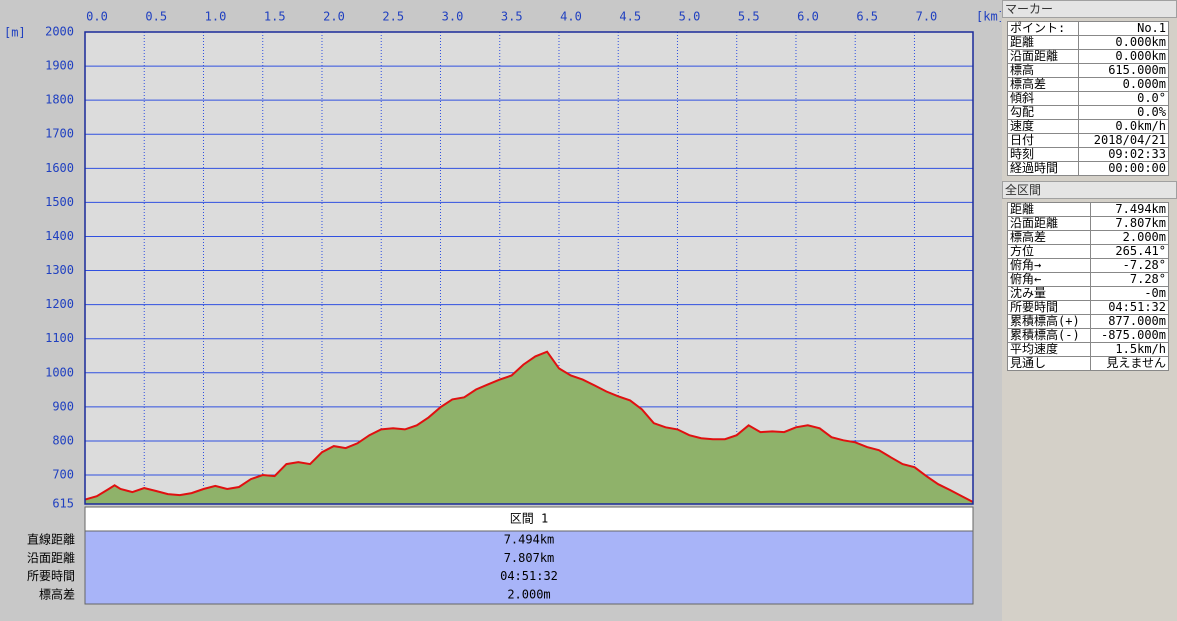  Describe the element at coordinates (1129, 321) in the screenshot. I see `row-value: 877.000m` at that location.